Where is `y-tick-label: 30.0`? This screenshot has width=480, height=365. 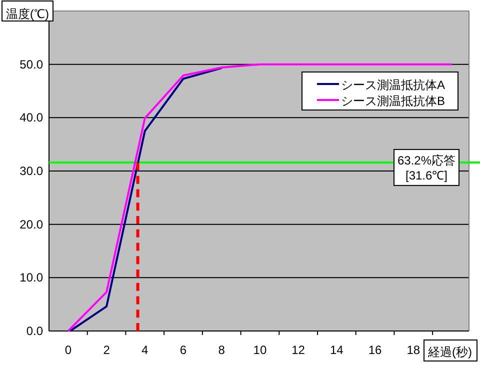
y-tick-label: 30.0 is located at coordinates (32, 171).